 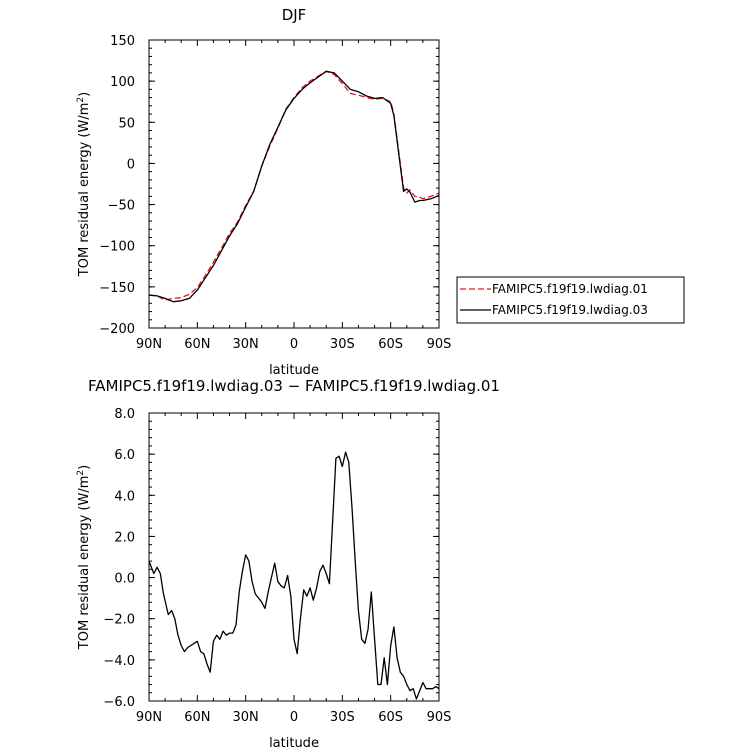 What do you see at coordinates (124, 455) in the screenshot?
I see `y-tick-label: 6.0` at bounding box center [124, 455].